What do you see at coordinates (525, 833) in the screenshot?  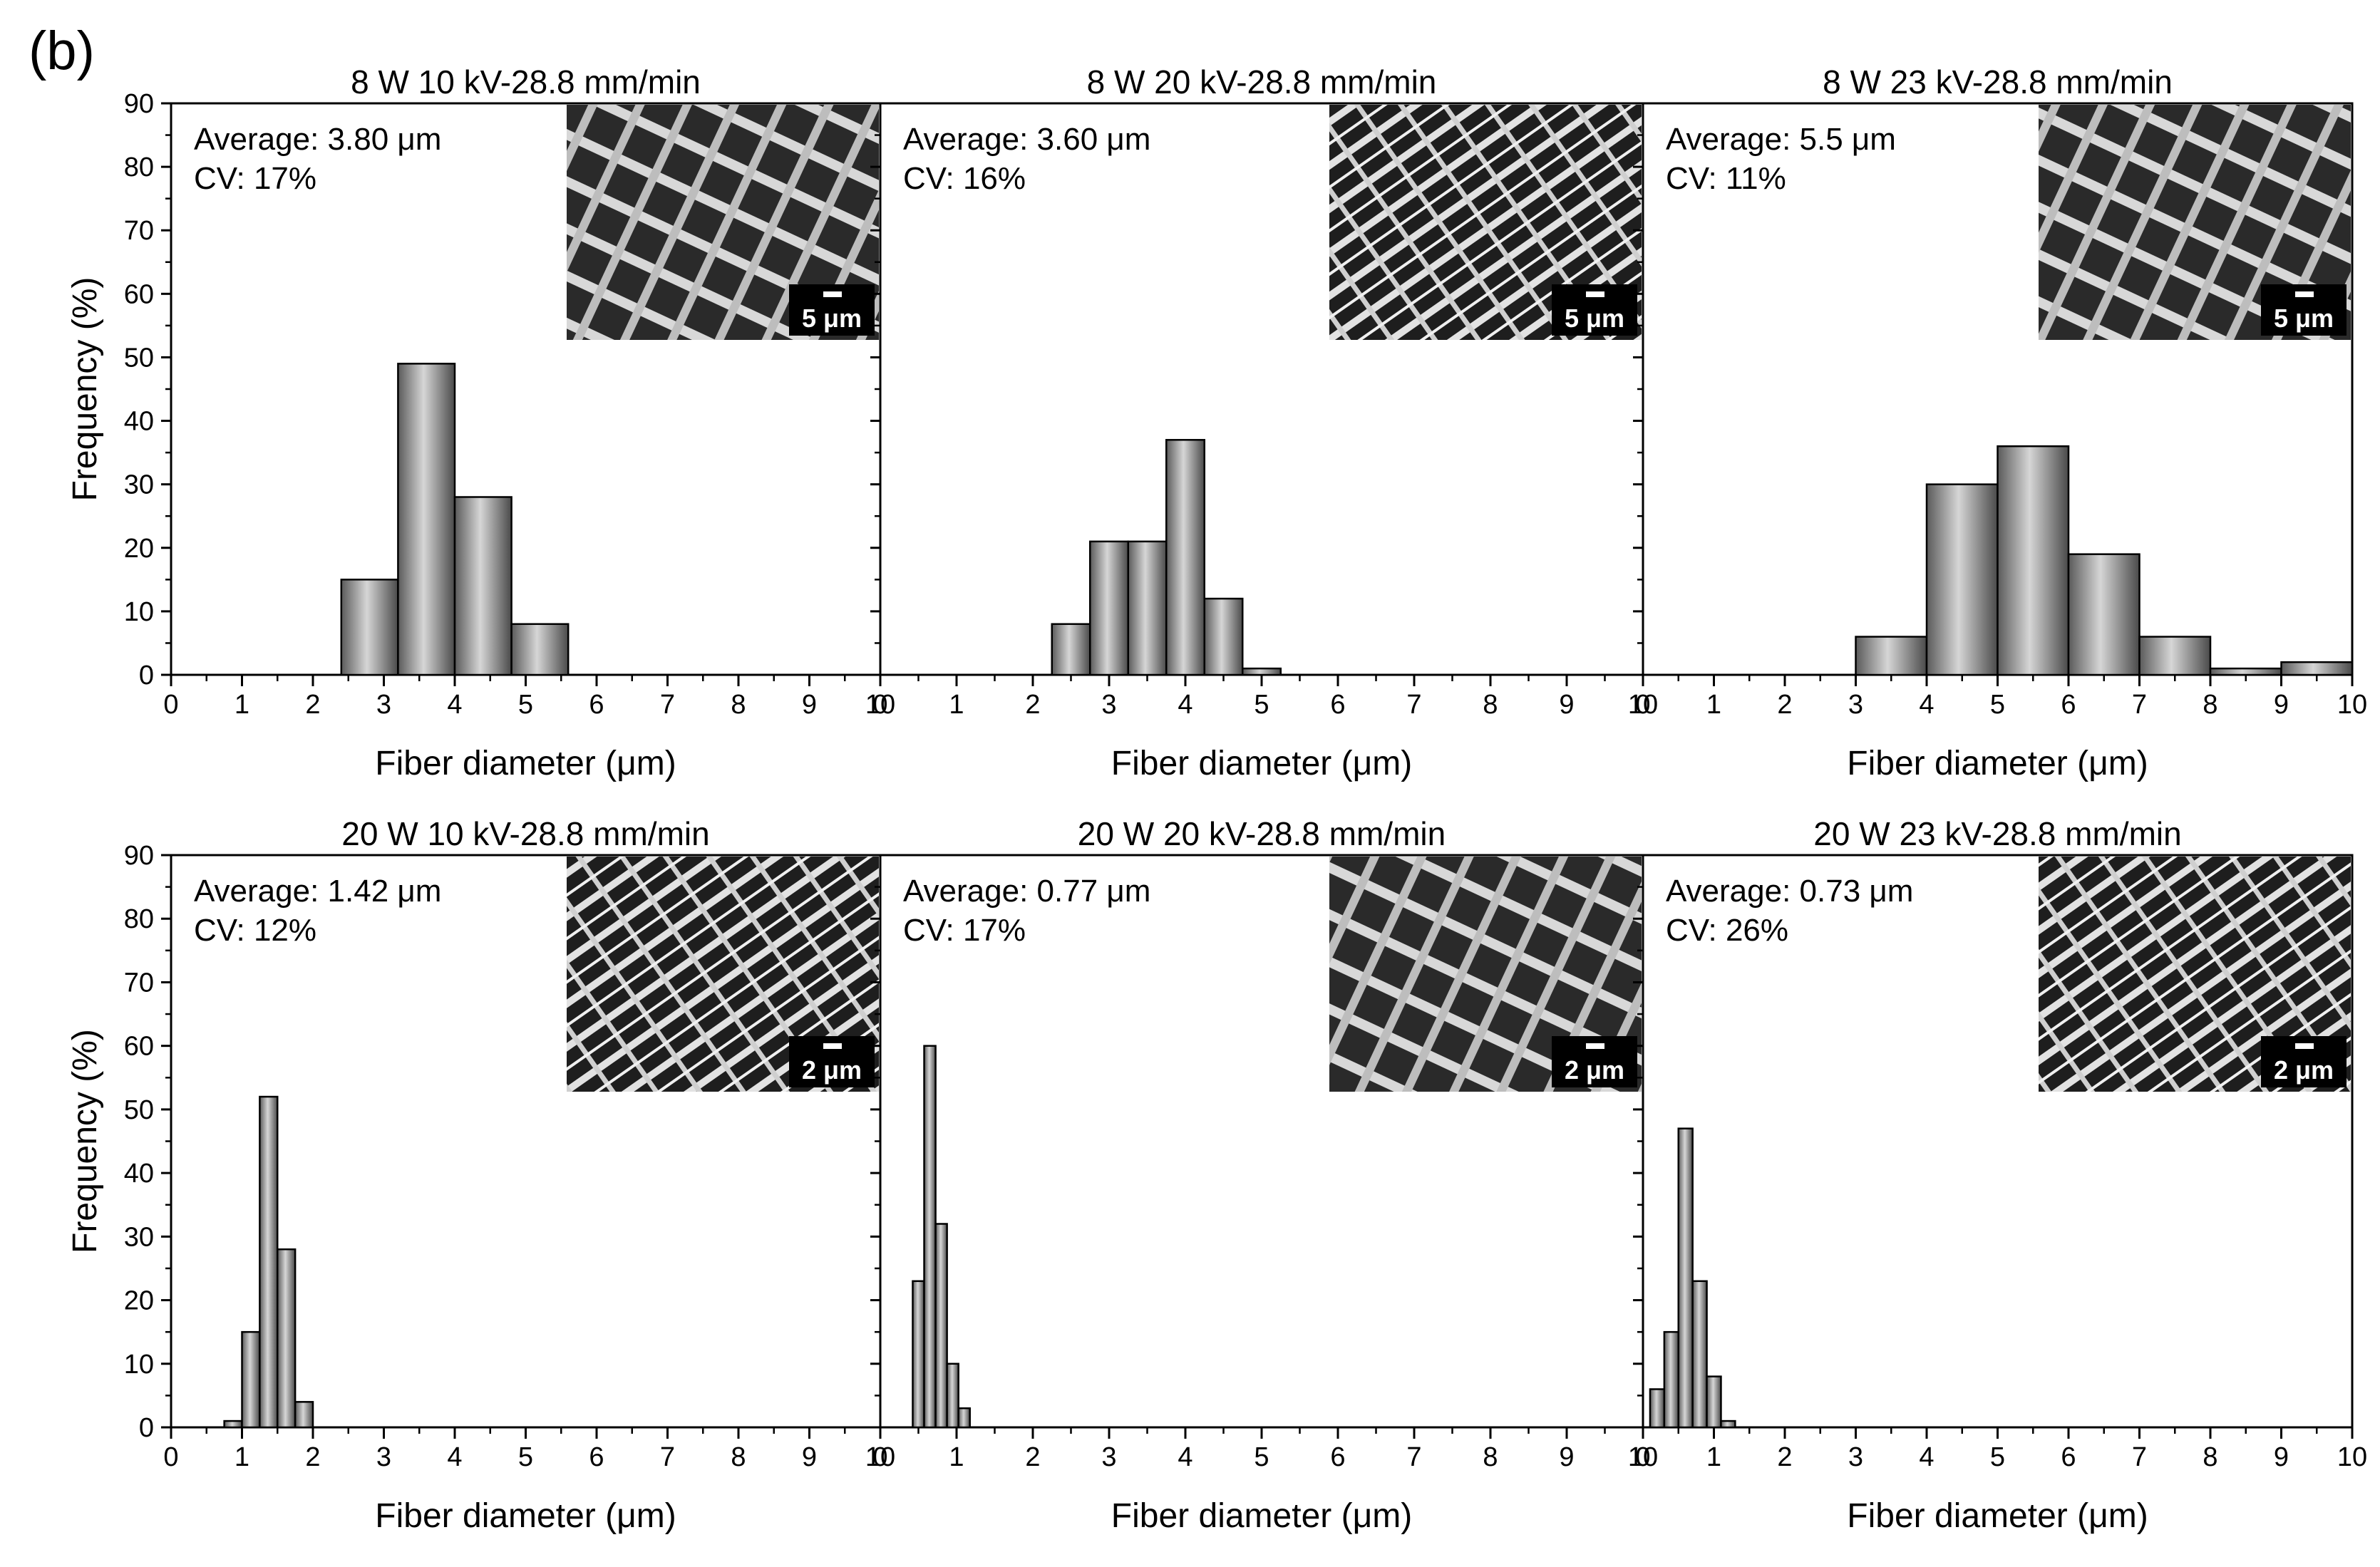 I see `chart-title: 20 W 10 kV-28.8 mm/min` at bounding box center [525, 833].